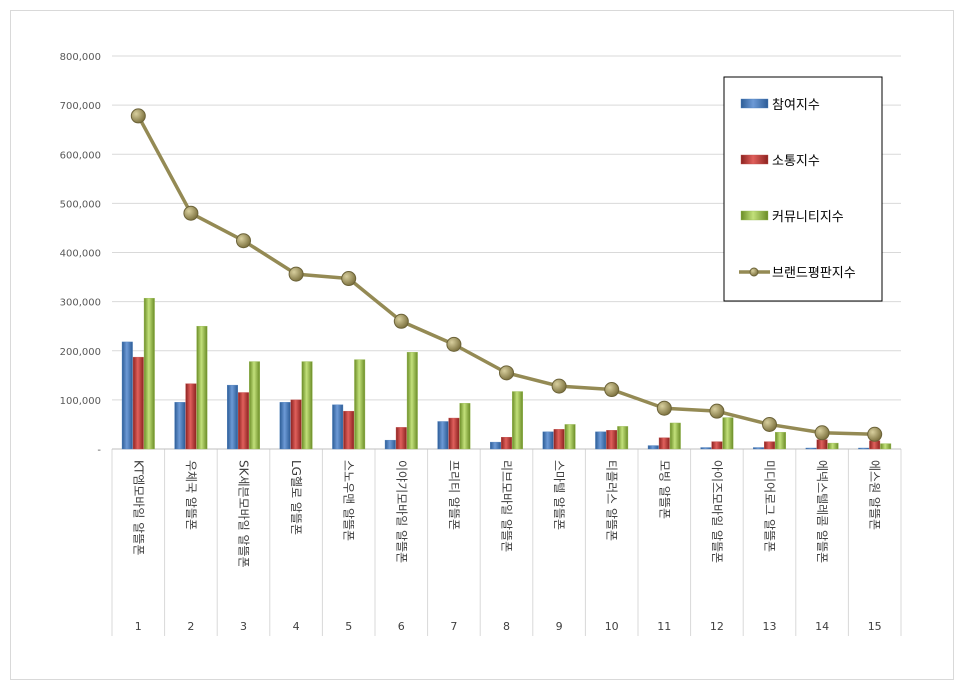  I want to click on x-category-label: SK세븐모바일 알뜰폰, so click(244, 514).